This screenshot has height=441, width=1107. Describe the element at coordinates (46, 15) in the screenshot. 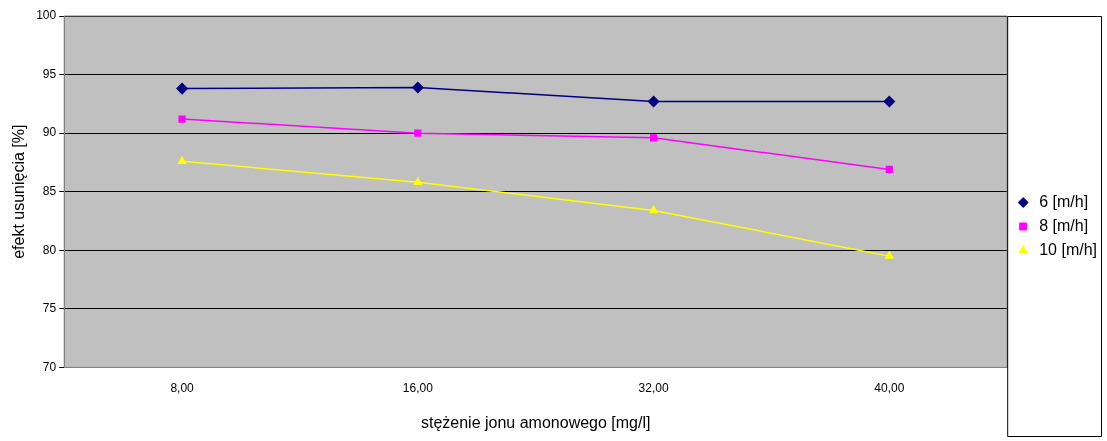

I see `y-tick-label: 100` at that location.